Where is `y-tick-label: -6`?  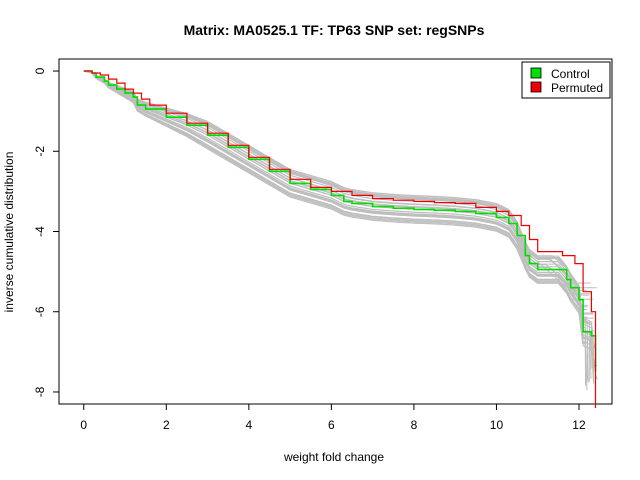 y-tick-label: -6 is located at coordinates (40, 311).